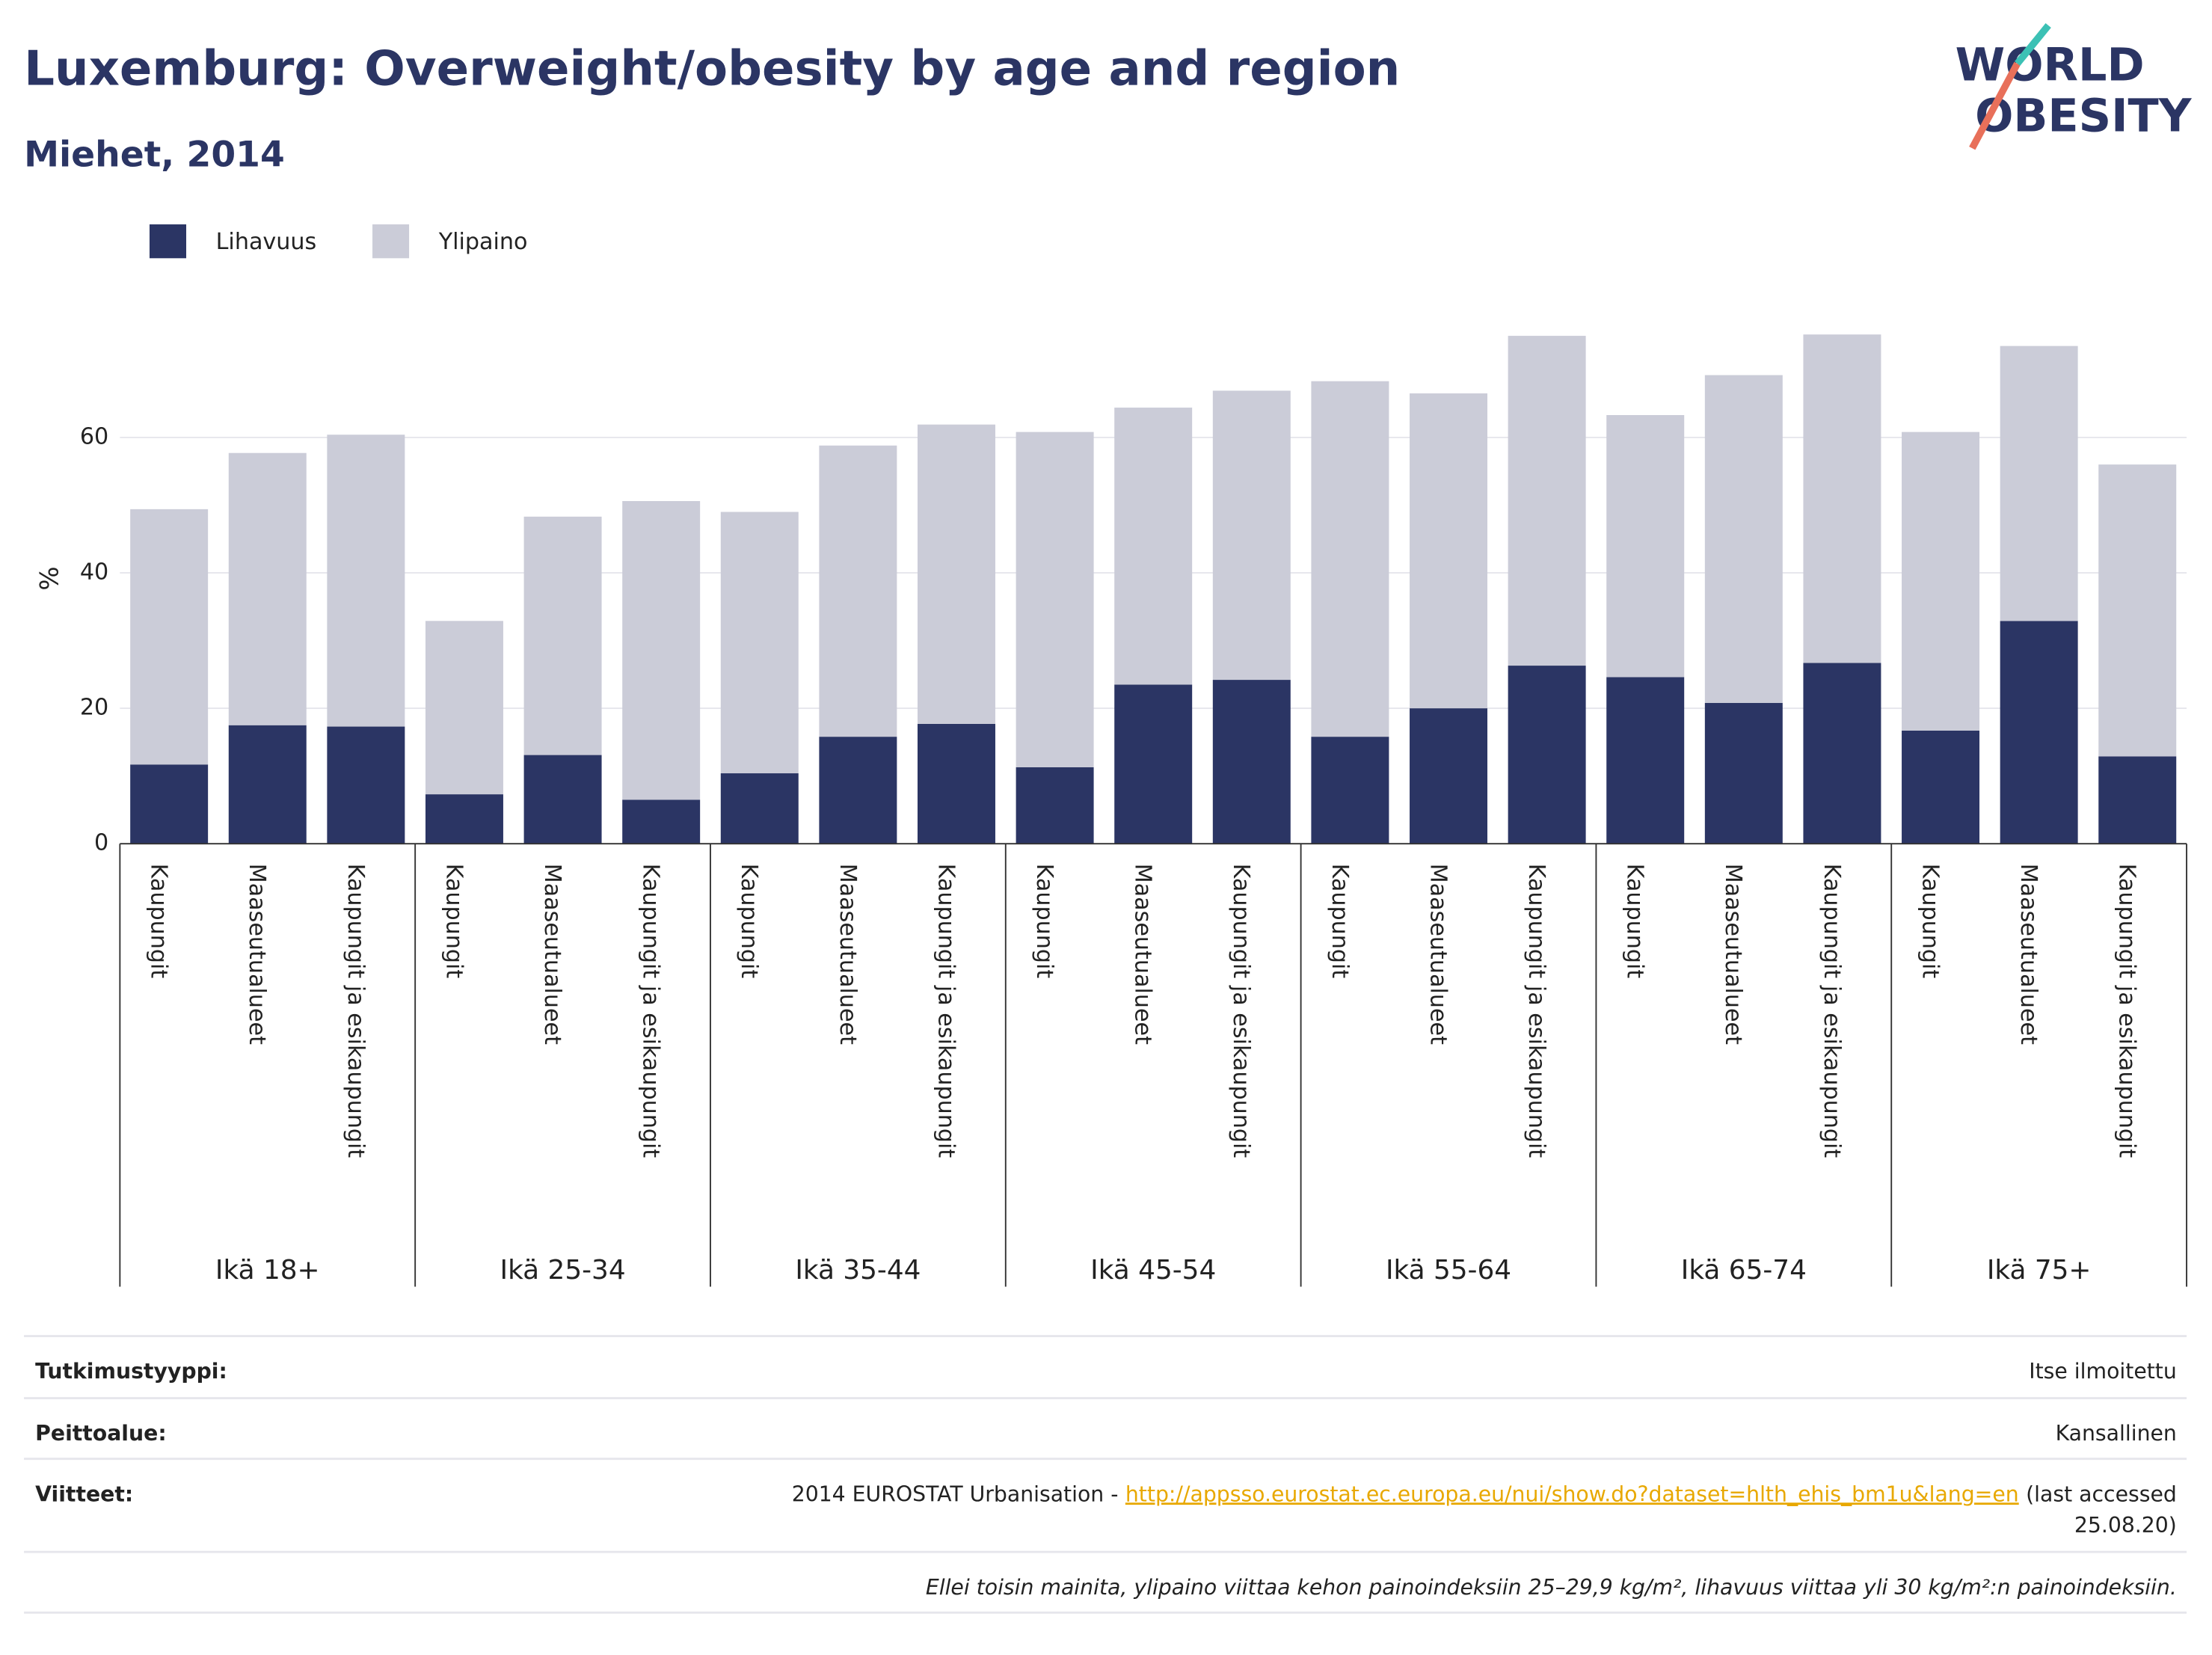 The width and height of the screenshot is (2212, 1655). I want to click on y-axis-label: %, so click(49, 578).